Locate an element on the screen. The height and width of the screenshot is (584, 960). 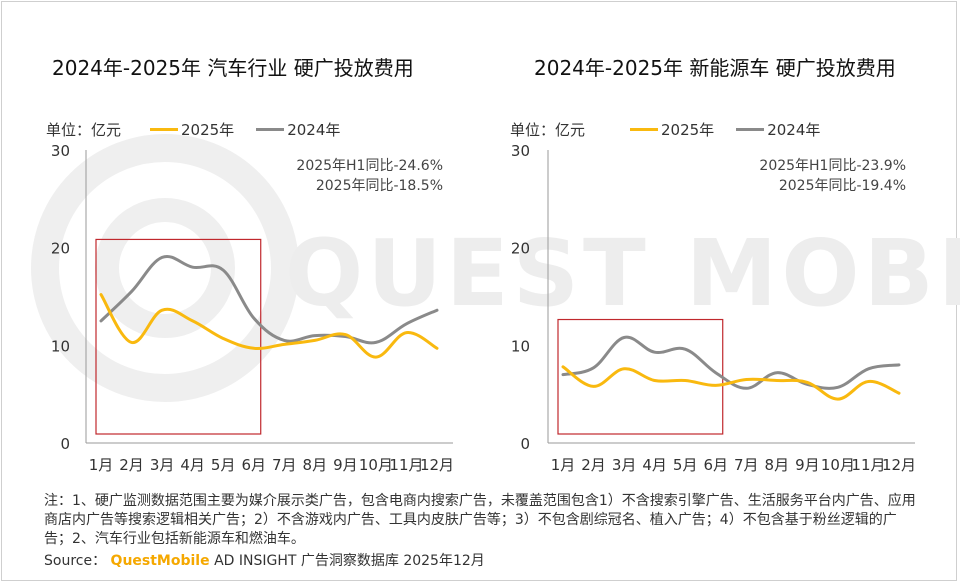
source-rest: AD INSIGHT 广告洞察数据库 2025年12月 is located at coordinates (349, 561).